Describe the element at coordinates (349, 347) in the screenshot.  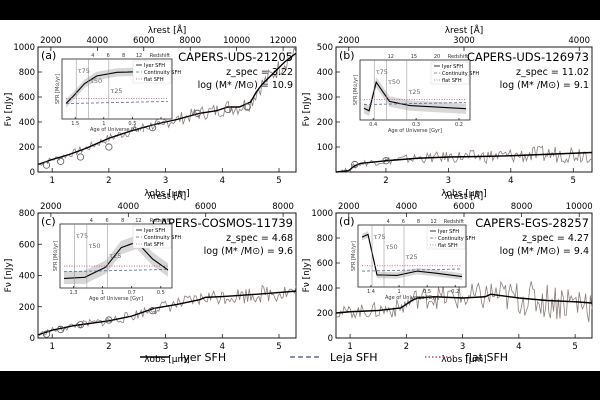
I see `x-tick-label: 1` at that location.